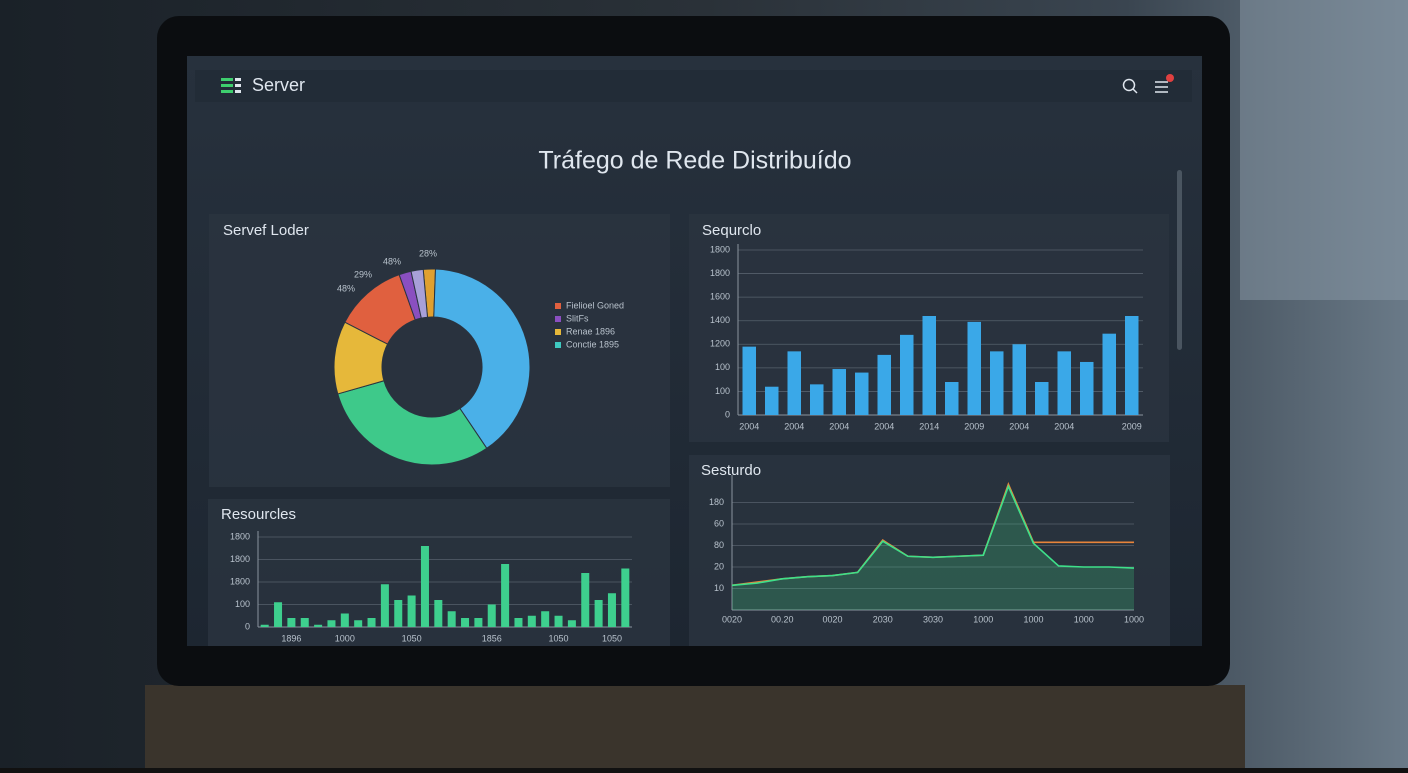 This screenshot has width=1408, height=773. What do you see at coordinates (1161, 87) in the screenshot?
I see `notifications-icon` at bounding box center [1161, 87].